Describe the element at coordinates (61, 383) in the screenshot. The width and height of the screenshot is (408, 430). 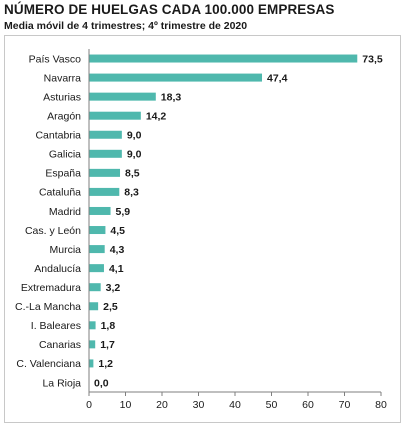
I see `category-label: La Rioja` at that location.